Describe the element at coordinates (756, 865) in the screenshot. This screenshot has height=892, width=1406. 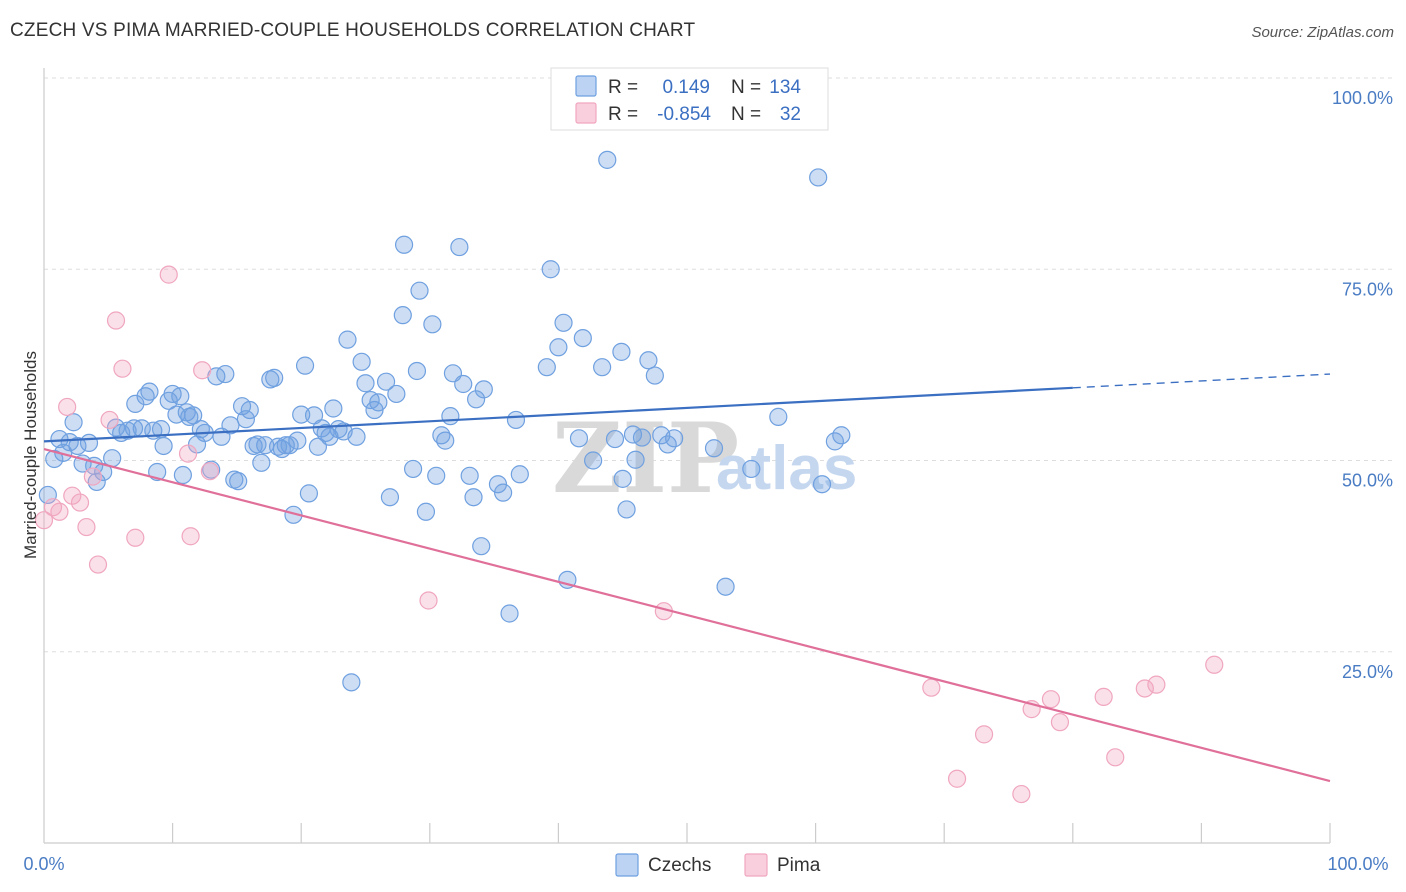
I see `bottom-legend-swatch-pima` at that location.